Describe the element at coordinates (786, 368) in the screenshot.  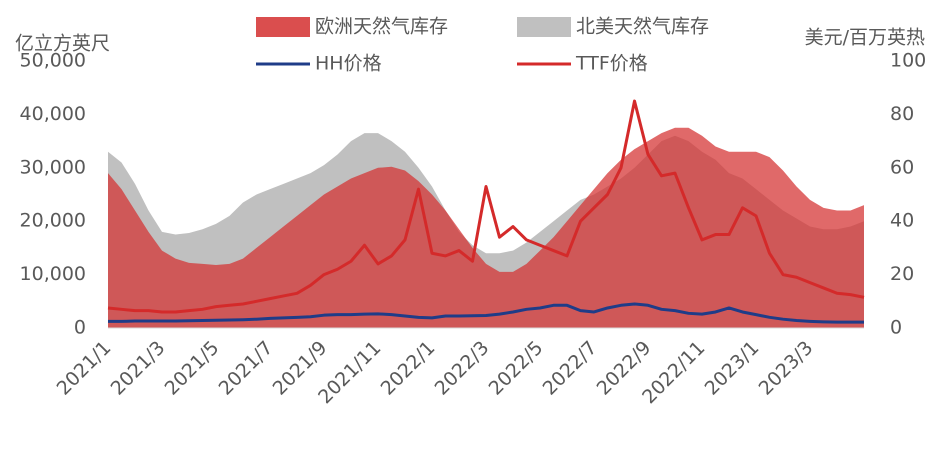
I see `x-tick-label: 2023/3` at that location.